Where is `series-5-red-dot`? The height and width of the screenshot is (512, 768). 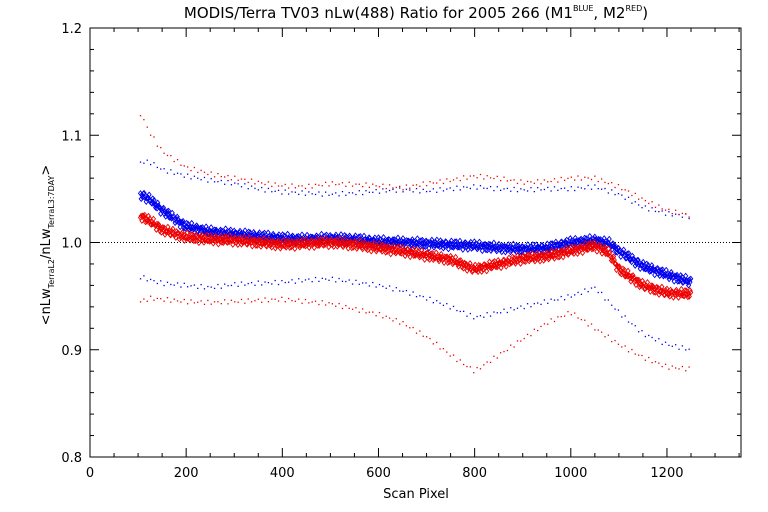 series-5-red-dot is located at coordinates (414, 334).